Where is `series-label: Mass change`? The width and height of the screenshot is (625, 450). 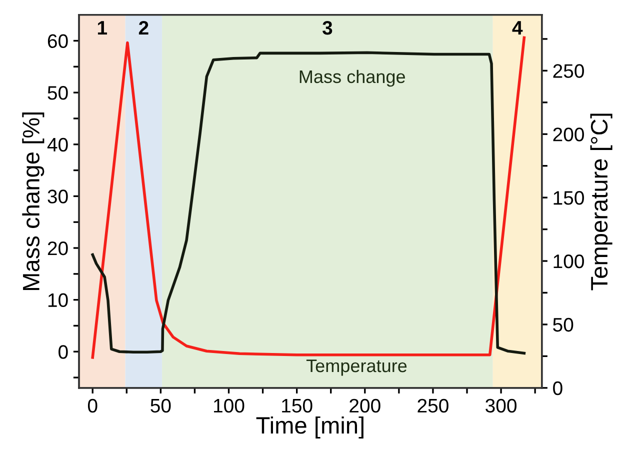 series-label: Mass change is located at coordinates (352, 78).